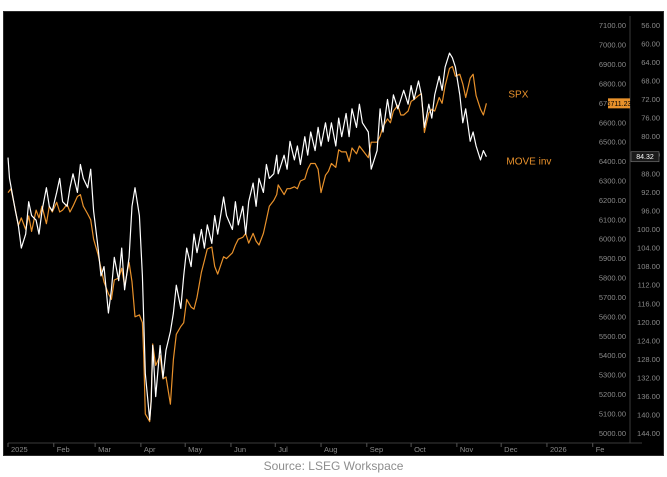 The image size is (667, 477). I want to click on x-tick-label: Sep, so click(376, 449).